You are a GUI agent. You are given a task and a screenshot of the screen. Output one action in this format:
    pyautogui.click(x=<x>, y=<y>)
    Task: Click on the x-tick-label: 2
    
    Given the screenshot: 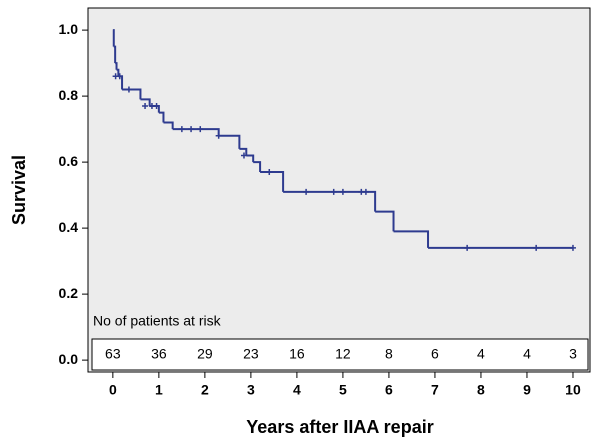 What is the action you would take?
    pyautogui.click(x=205, y=390)
    